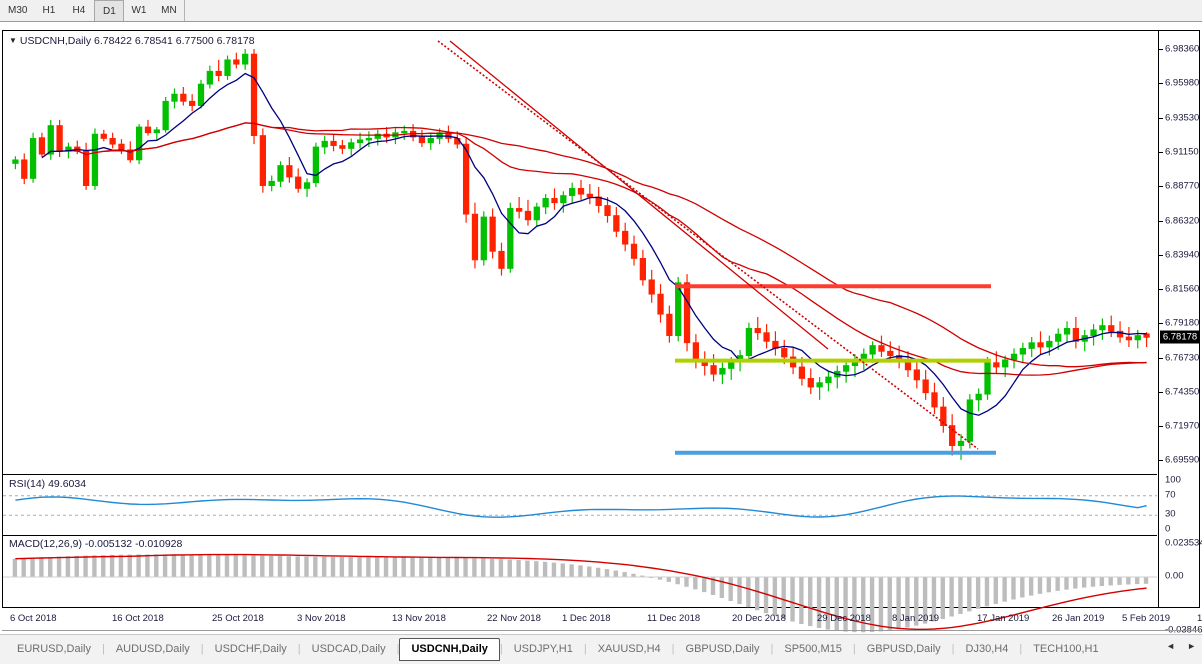 Image resolution: width=1202 pixels, height=664 pixels. I want to click on chart-tab-usdjpy-h1: USDJPY,H1, so click(543, 649).